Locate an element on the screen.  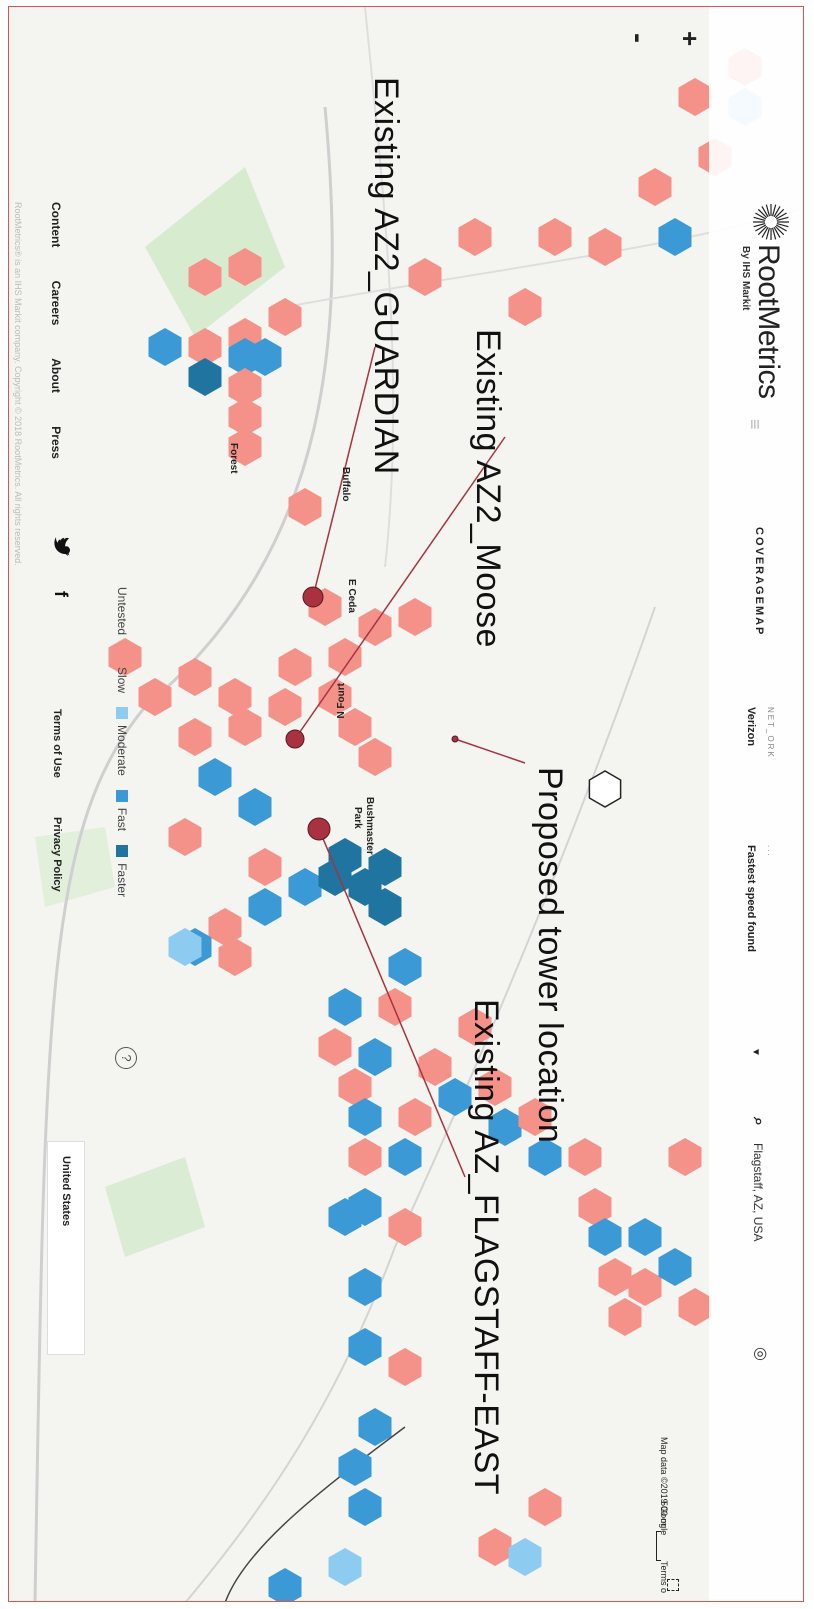
street-road is located at coordinates (379, 287).